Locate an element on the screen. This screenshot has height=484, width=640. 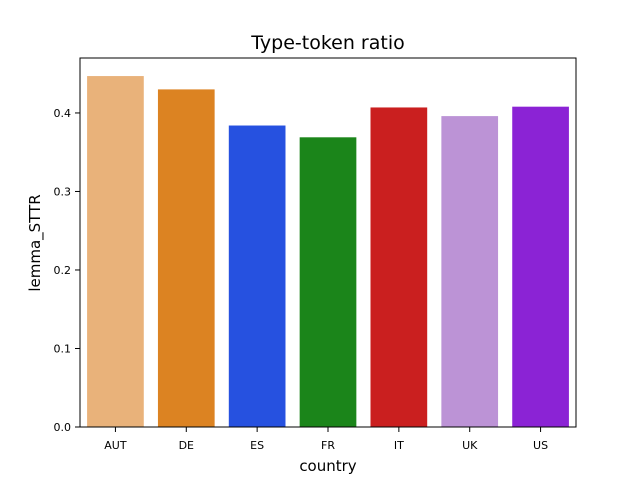
bar-uk is located at coordinates (470, 271).